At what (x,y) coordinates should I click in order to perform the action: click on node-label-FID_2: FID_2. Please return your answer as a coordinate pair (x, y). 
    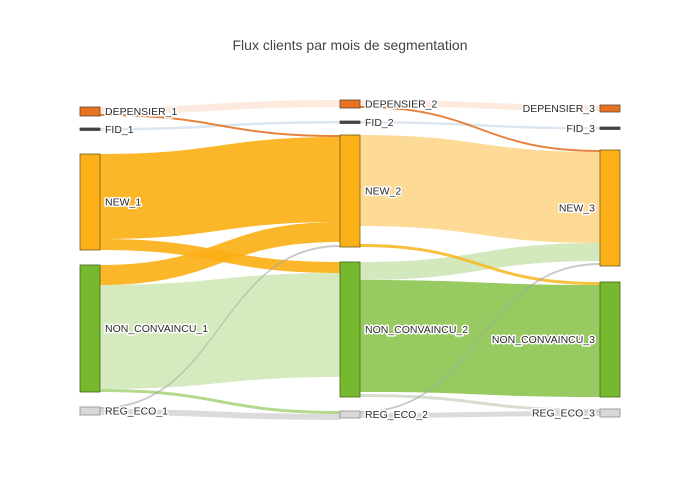
    Looking at the image, I should click on (379, 123).